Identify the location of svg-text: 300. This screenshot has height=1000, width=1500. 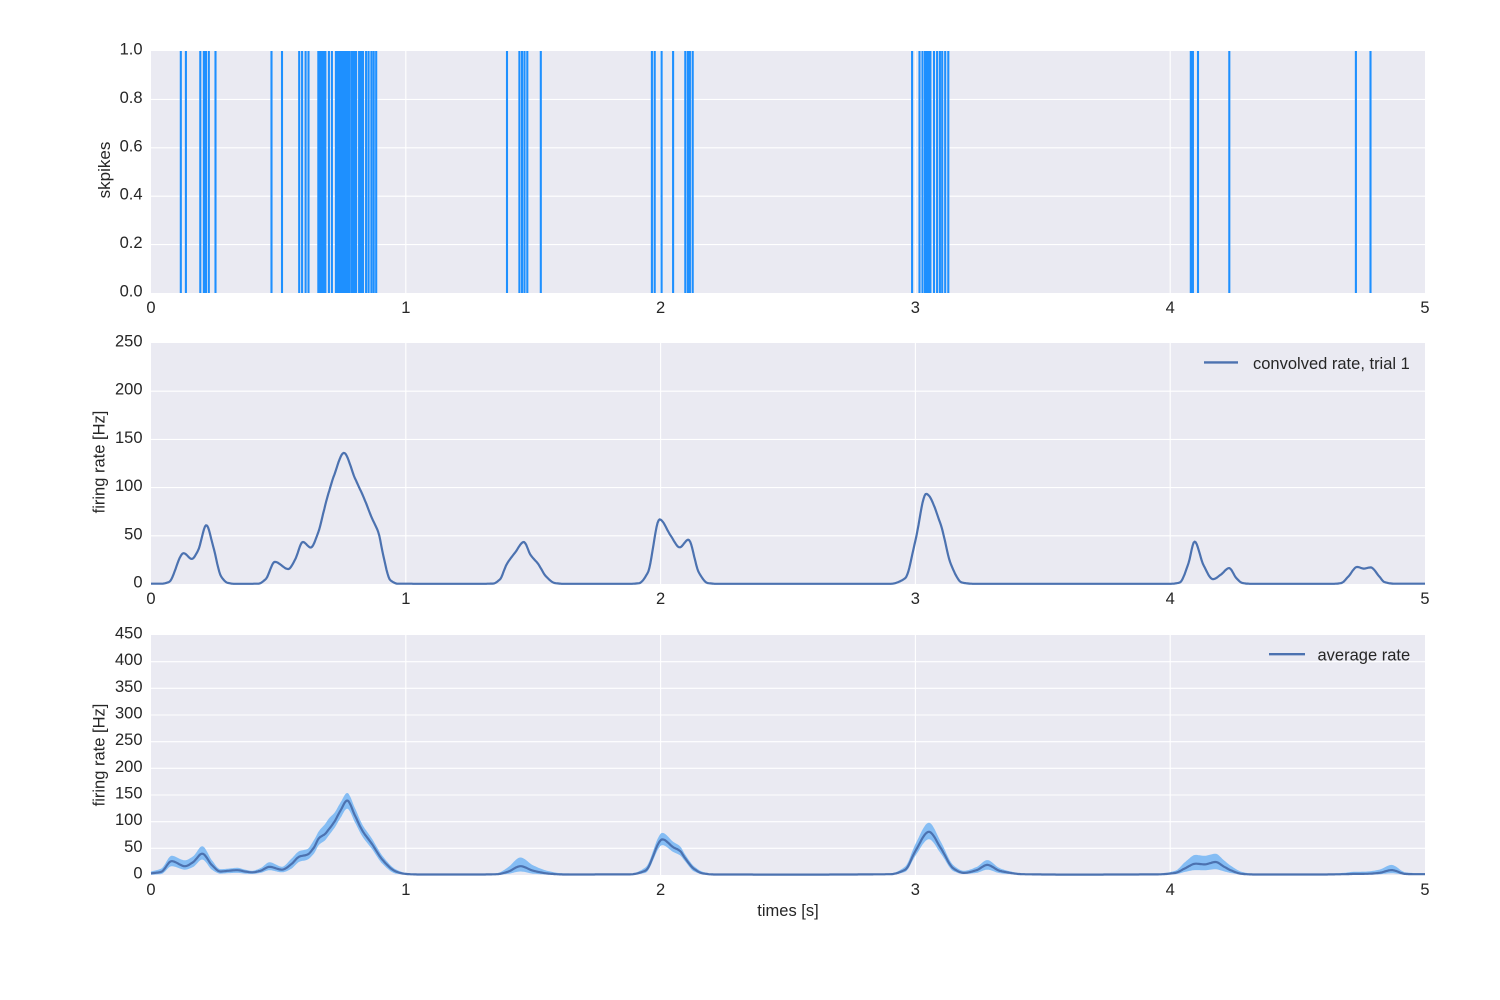
(129, 714).